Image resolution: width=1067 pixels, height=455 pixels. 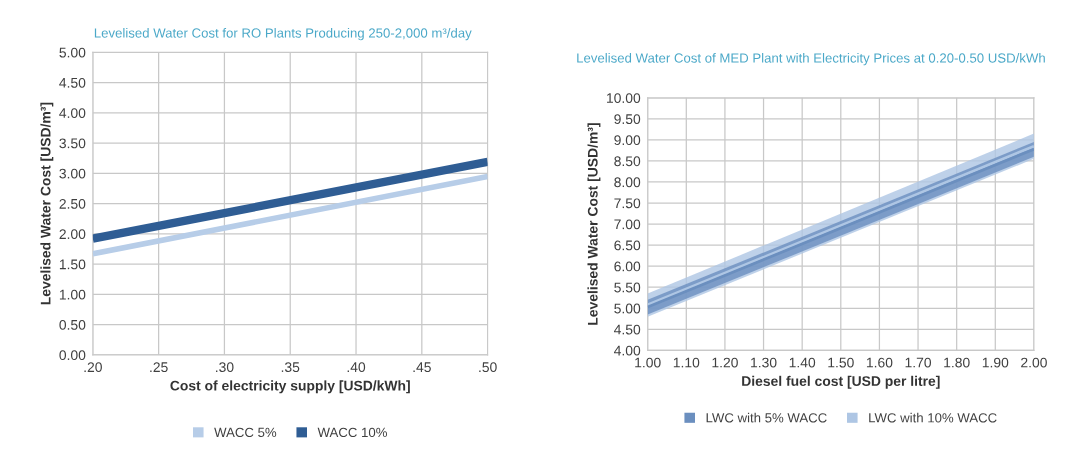 What do you see at coordinates (627, 245) in the screenshot?
I see `y-tick-label: 6.50` at bounding box center [627, 245].